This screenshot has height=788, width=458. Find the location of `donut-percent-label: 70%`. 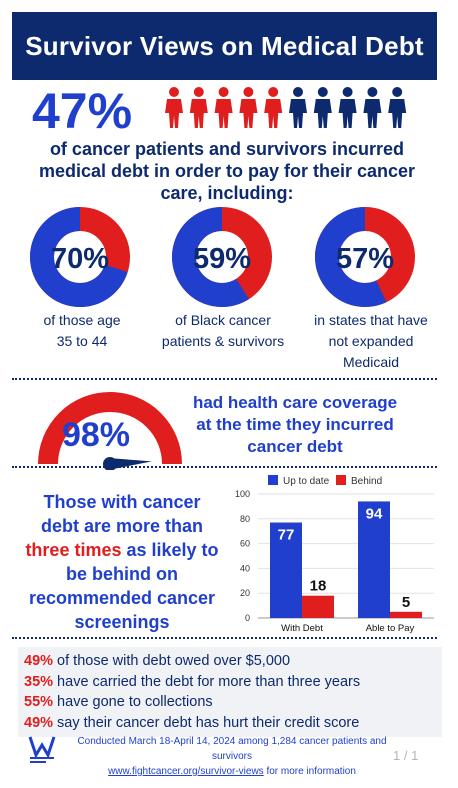

donut-percent-label: 70% is located at coordinates (80, 259).